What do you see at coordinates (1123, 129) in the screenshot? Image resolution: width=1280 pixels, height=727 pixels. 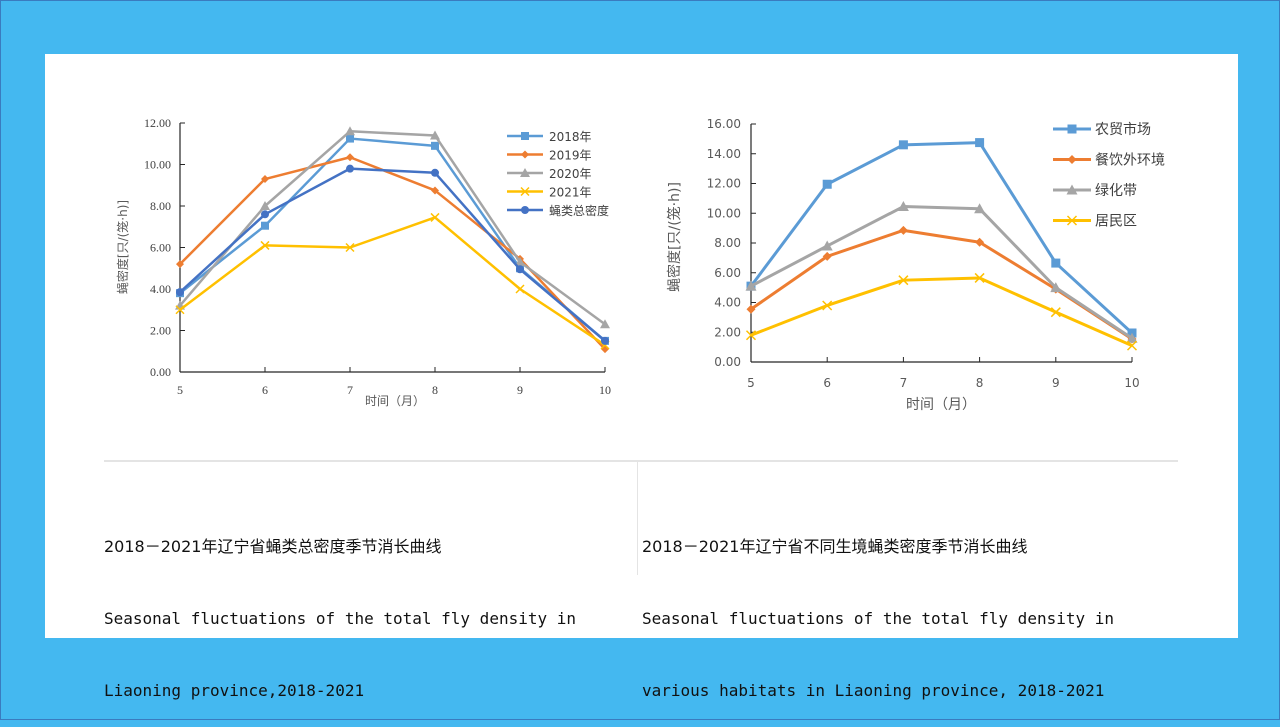 I see `legend-label: 农贸市场` at bounding box center [1123, 129].